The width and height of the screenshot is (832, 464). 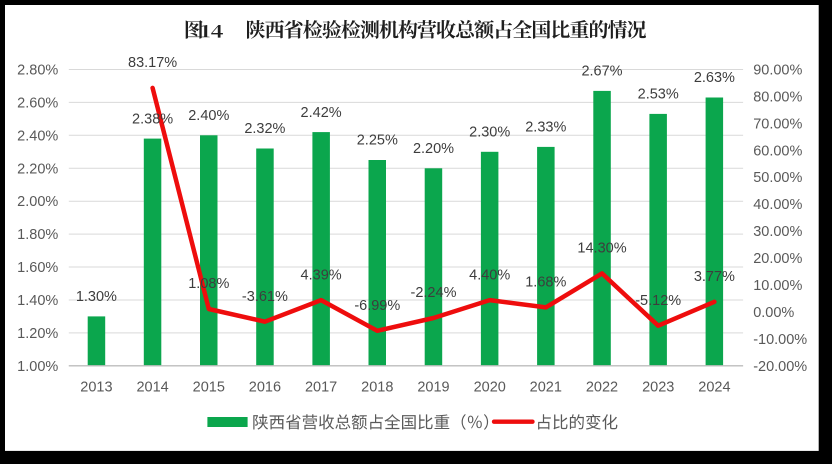 I want to click on svg-text: 2016, so click(x=265, y=387).